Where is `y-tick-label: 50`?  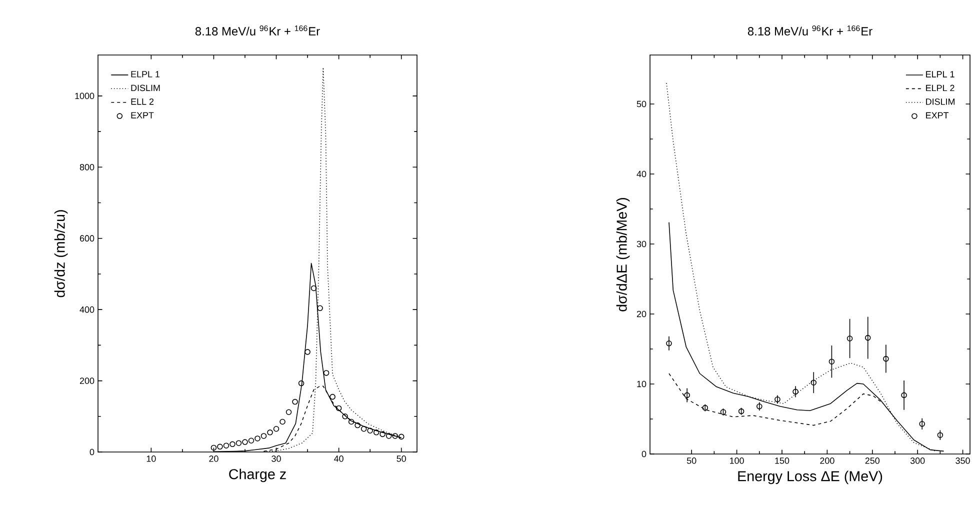 y-tick-label: 50 is located at coordinates (641, 104).